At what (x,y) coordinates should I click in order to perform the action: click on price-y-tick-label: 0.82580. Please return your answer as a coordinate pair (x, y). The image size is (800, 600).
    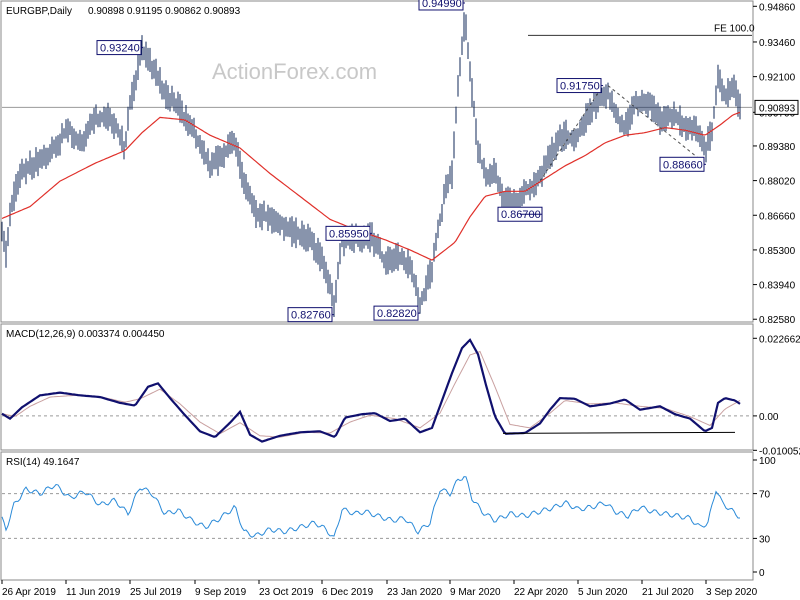
    Looking at the image, I should click on (777, 320).